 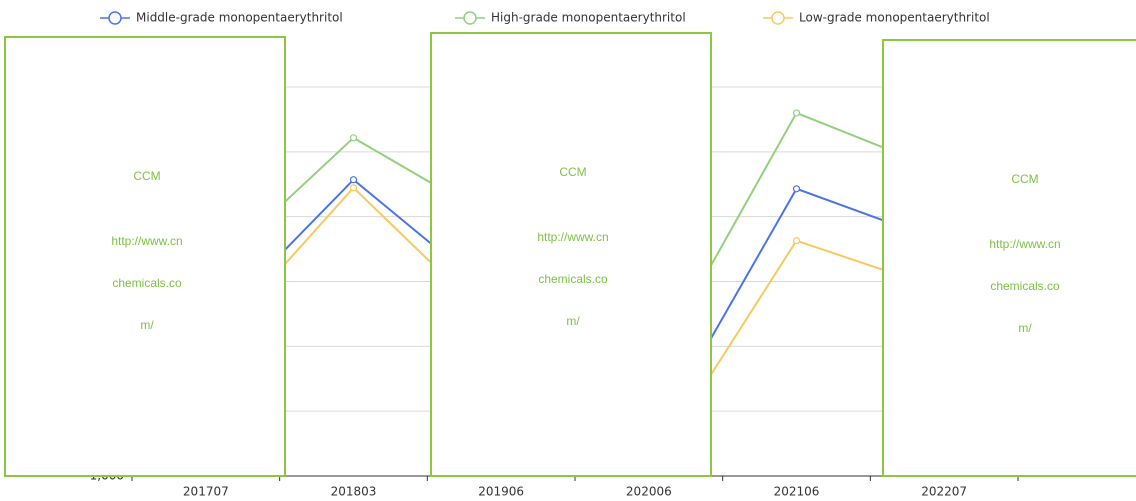 I want to click on x-tick-label: 202207, so click(x=944, y=492).